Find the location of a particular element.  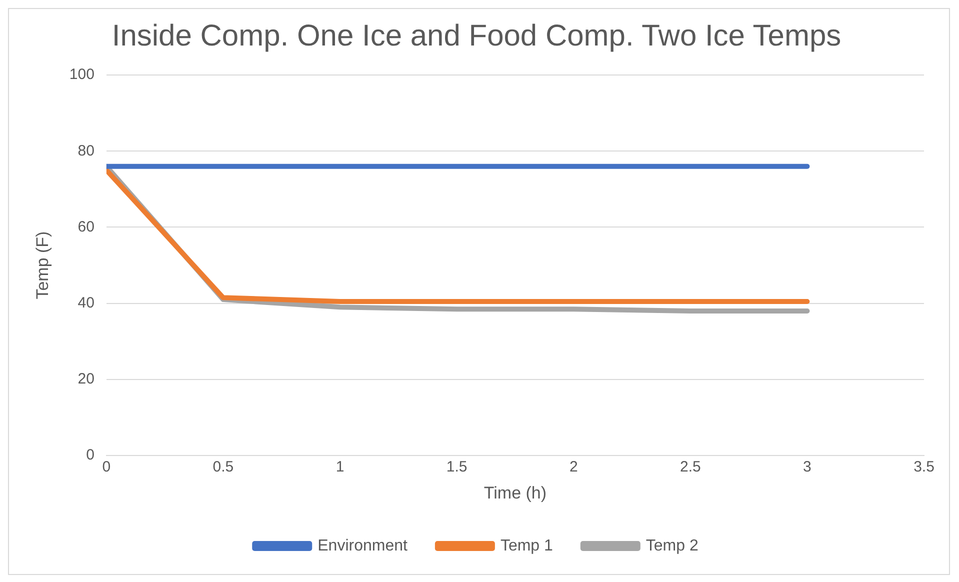

x-tick-label: 0.5 is located at coordinates (223, 467).